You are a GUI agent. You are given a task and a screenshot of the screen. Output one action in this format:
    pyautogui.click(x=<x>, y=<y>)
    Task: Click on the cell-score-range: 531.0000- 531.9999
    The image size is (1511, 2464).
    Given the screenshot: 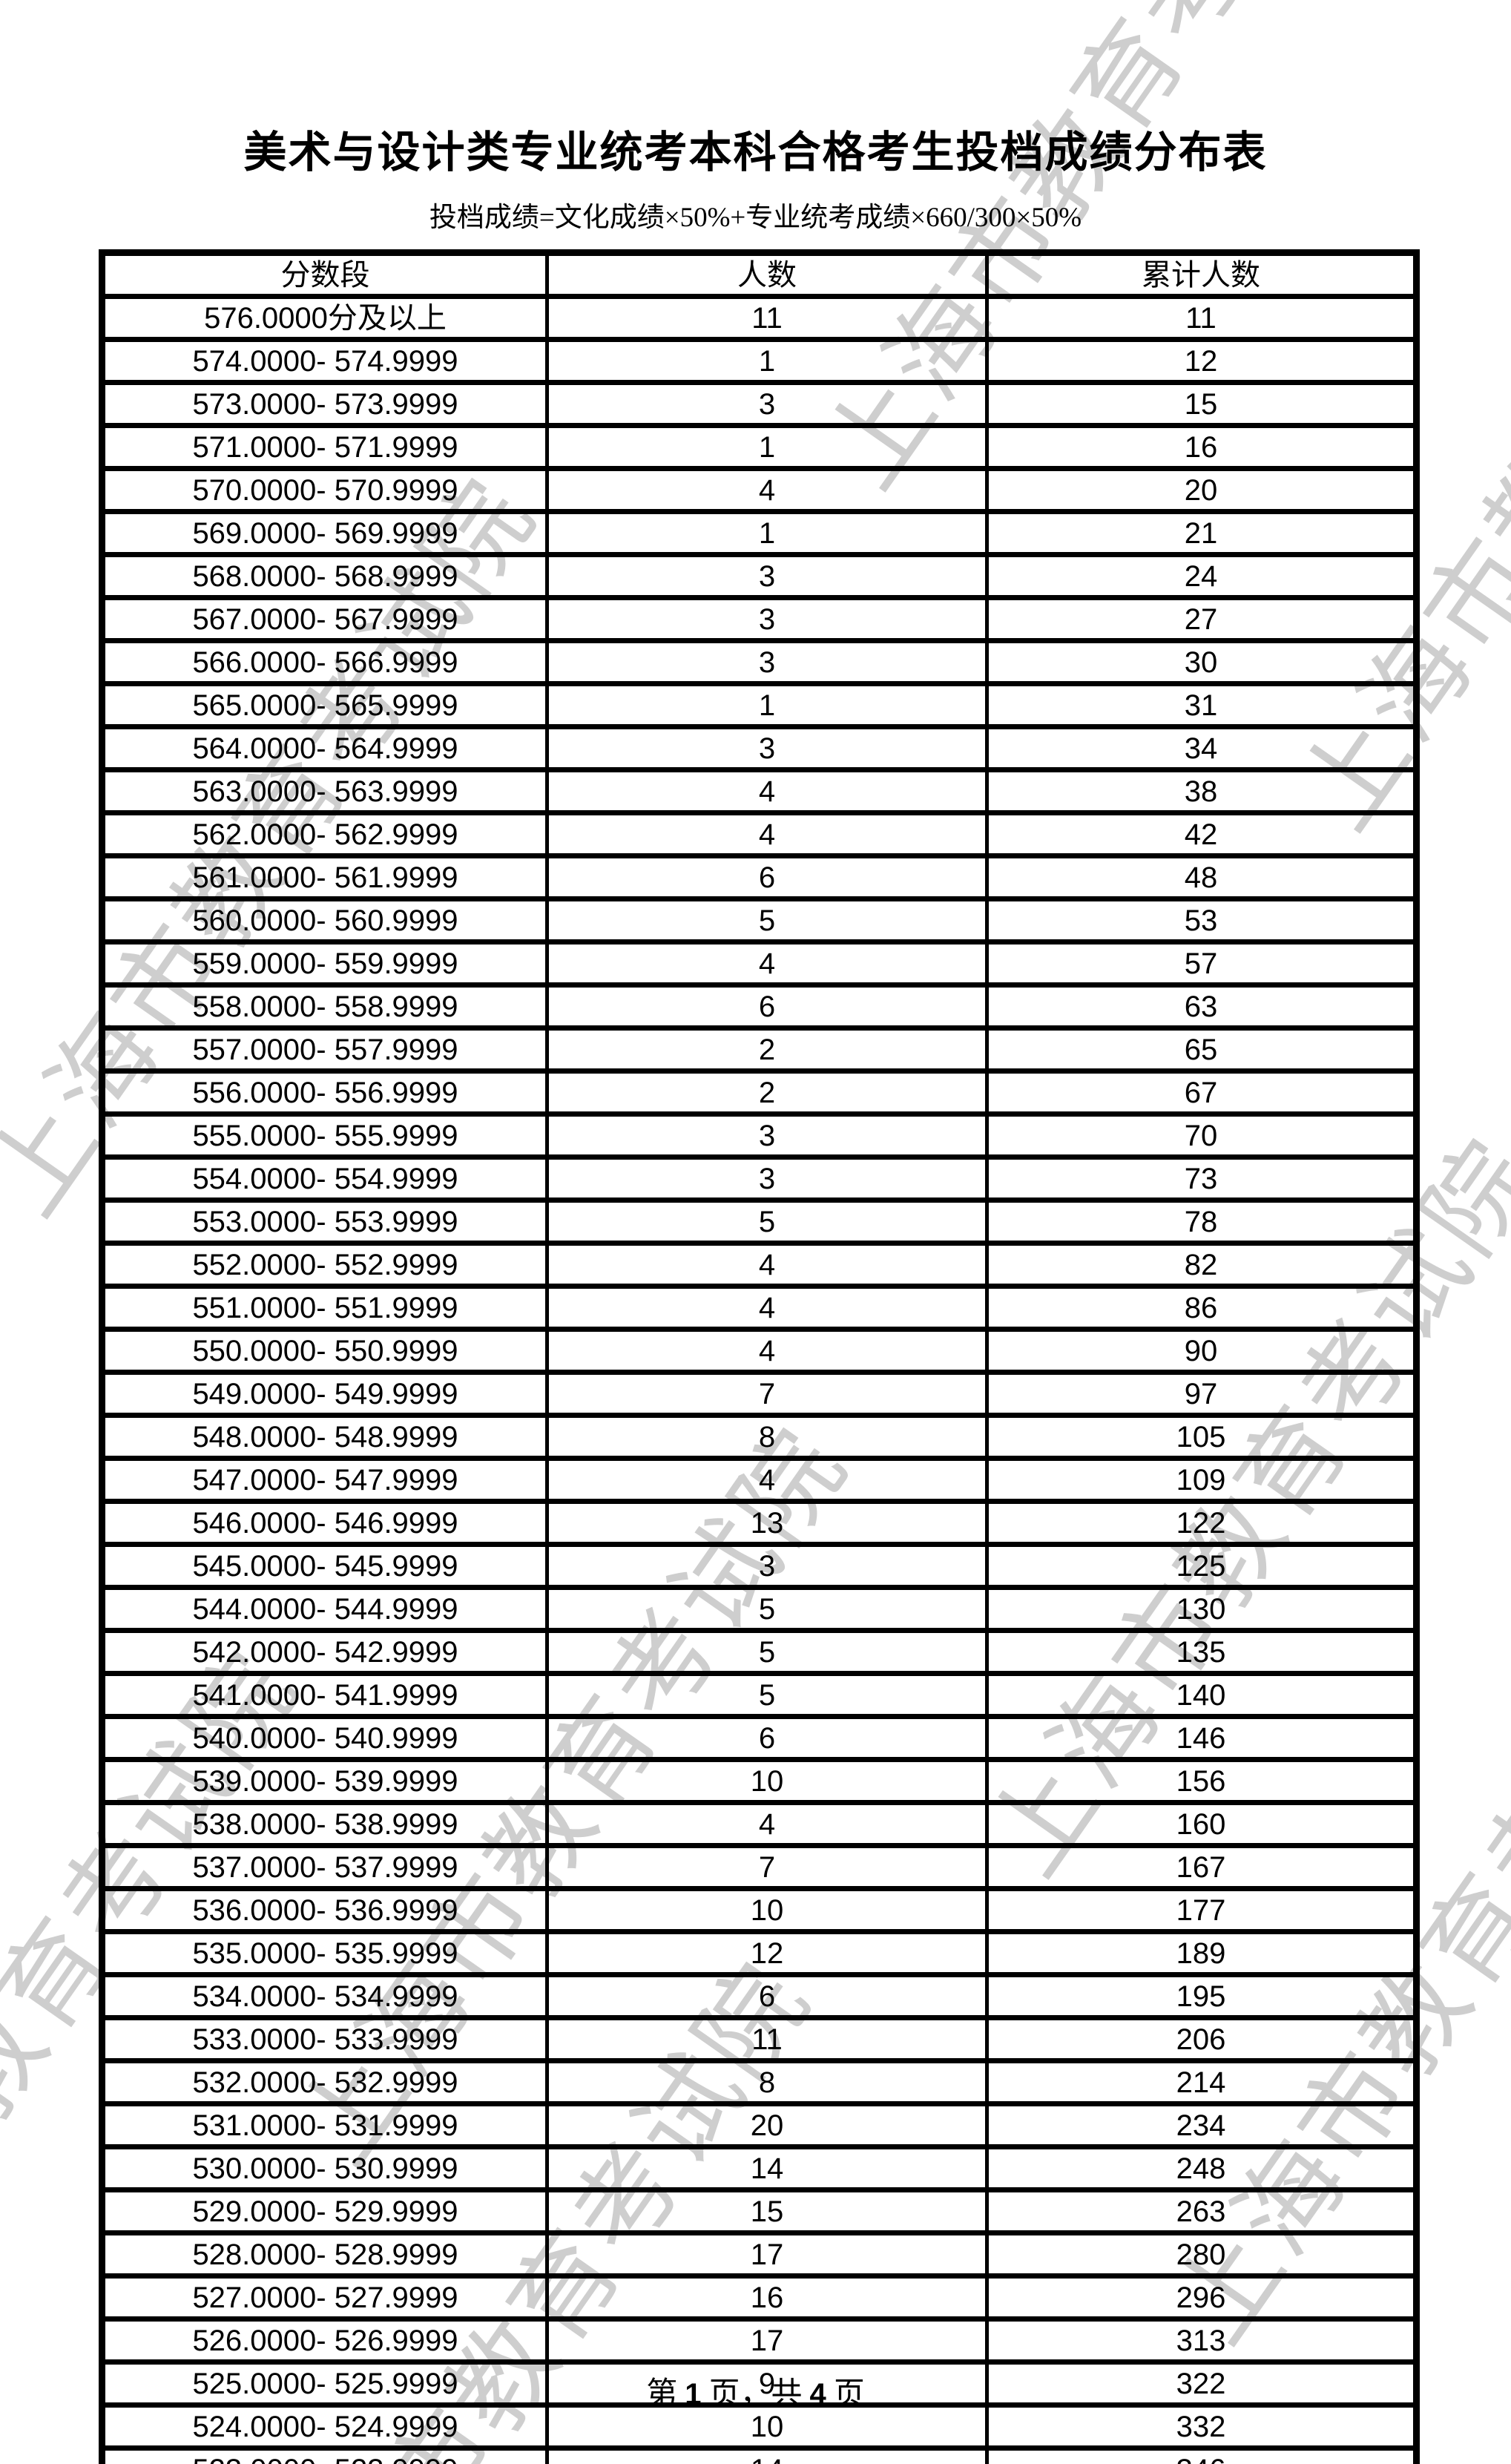 What is the action you would take?
    pyautogui.click(x=324, y=2125)
    